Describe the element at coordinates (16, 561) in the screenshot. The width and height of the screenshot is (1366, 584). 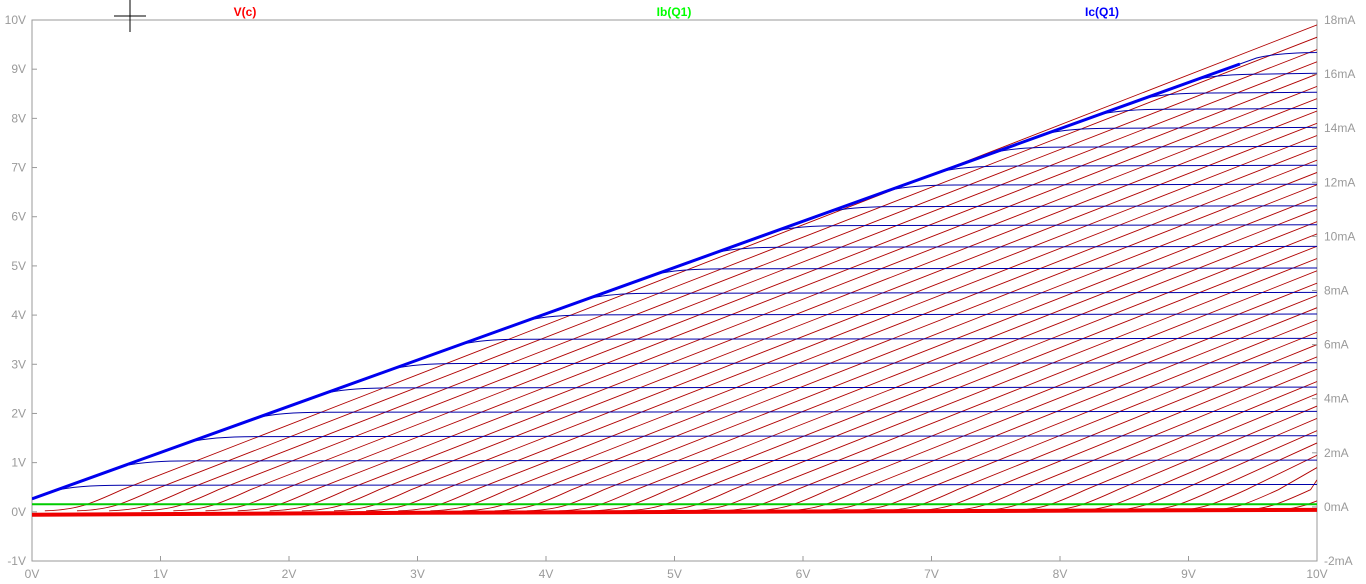
I see `y-left-tick-label: -1V` at that location.